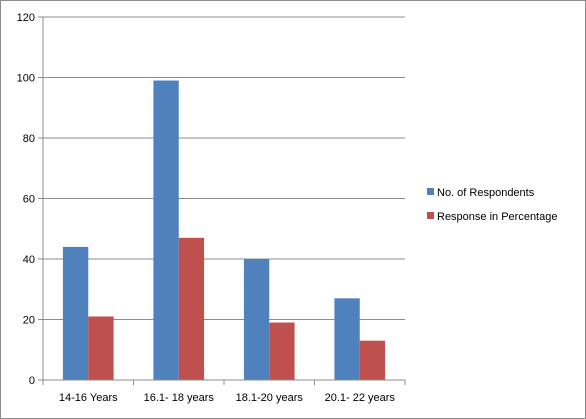 The height and width of the screenshot is (419, 586). I want to click on y-tick-label: 60, so click(29, 200).